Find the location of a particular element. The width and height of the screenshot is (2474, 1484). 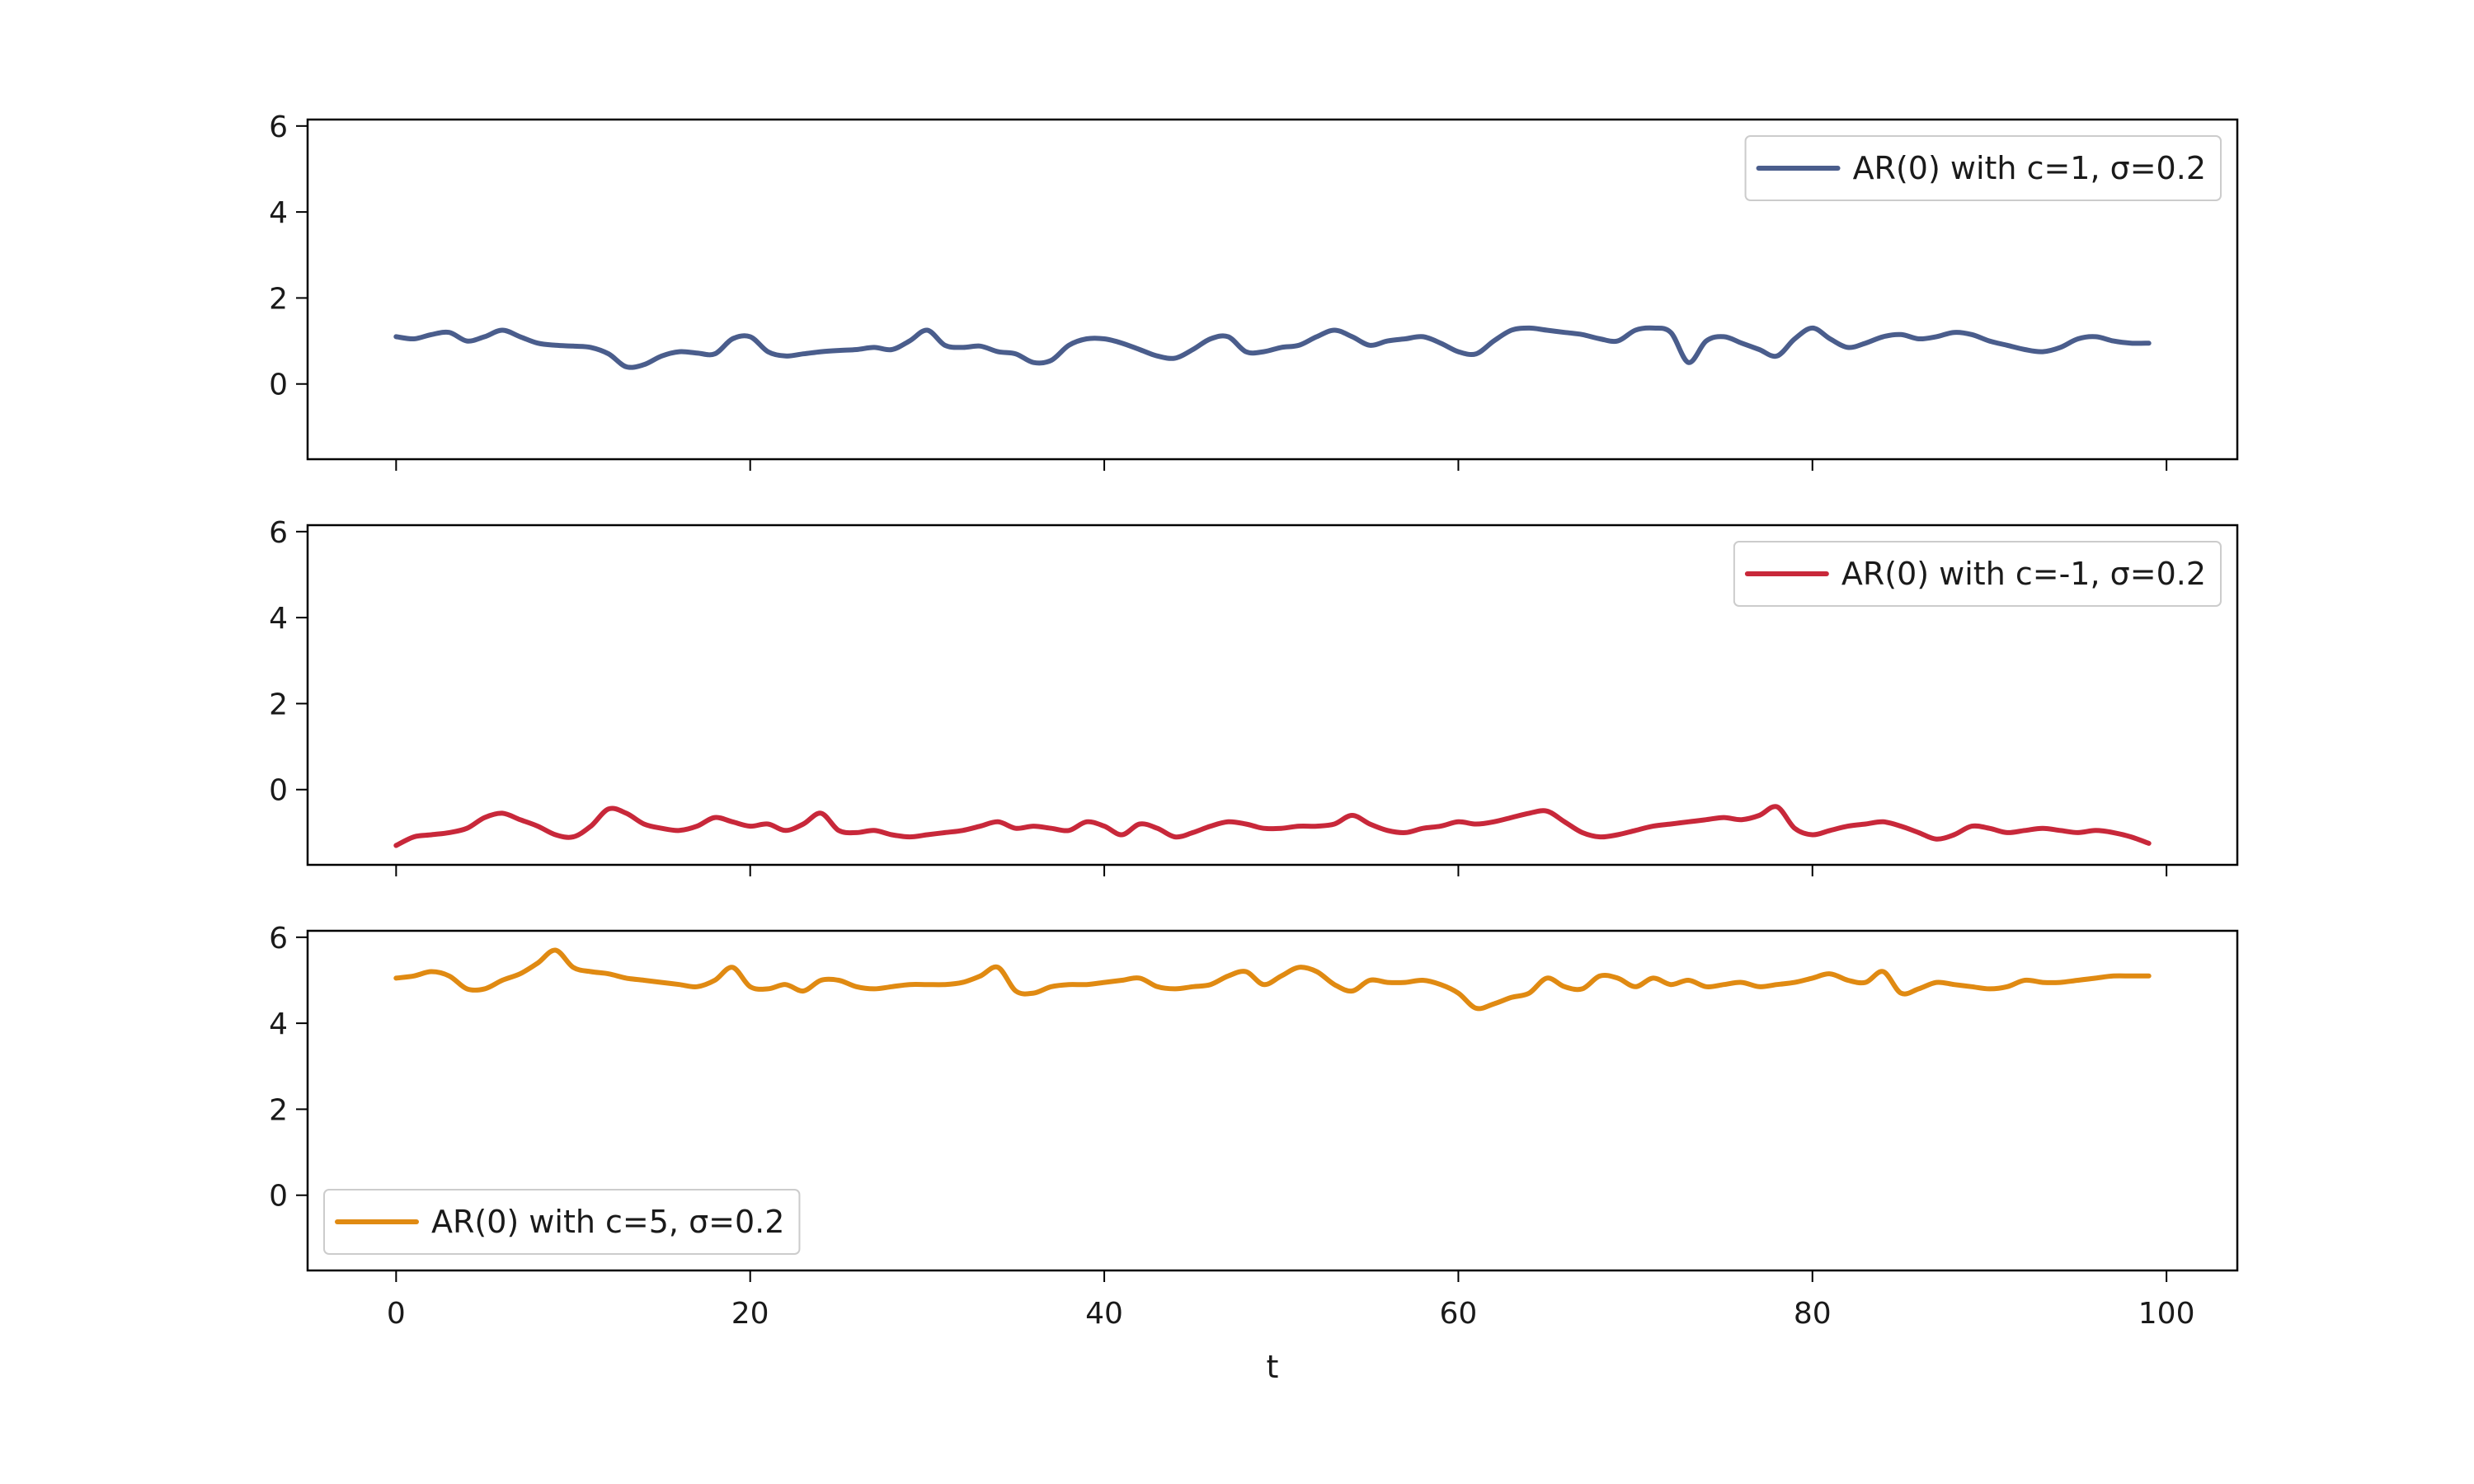

x-tick-label: 0 is located at coordinates (396, 1314).